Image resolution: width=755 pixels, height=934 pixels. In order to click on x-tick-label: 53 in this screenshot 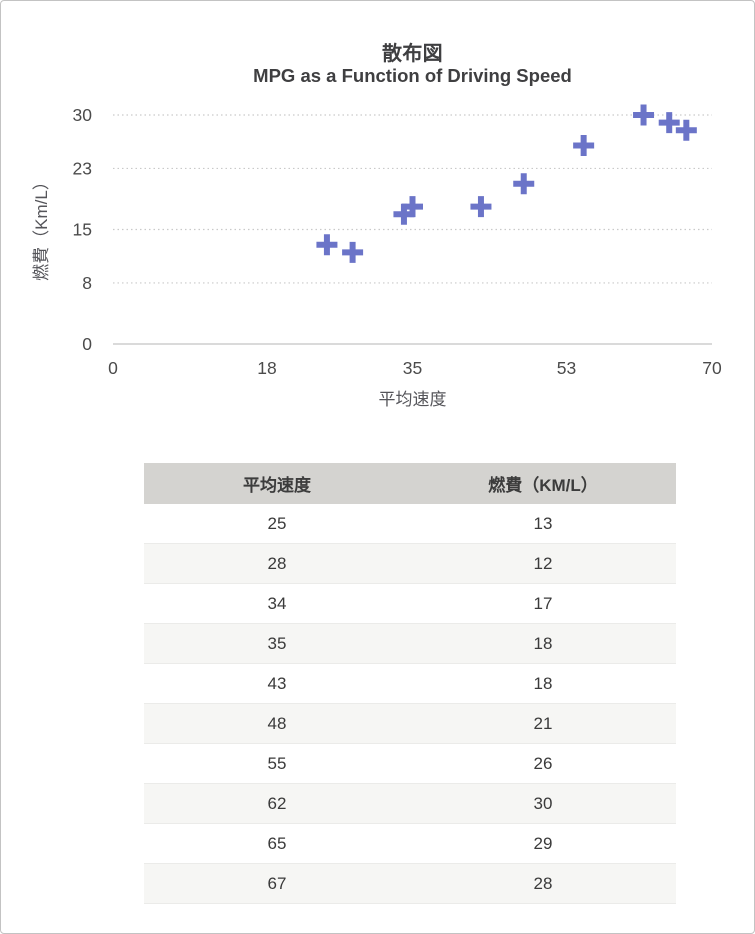, I will do `click(566, 368)`.